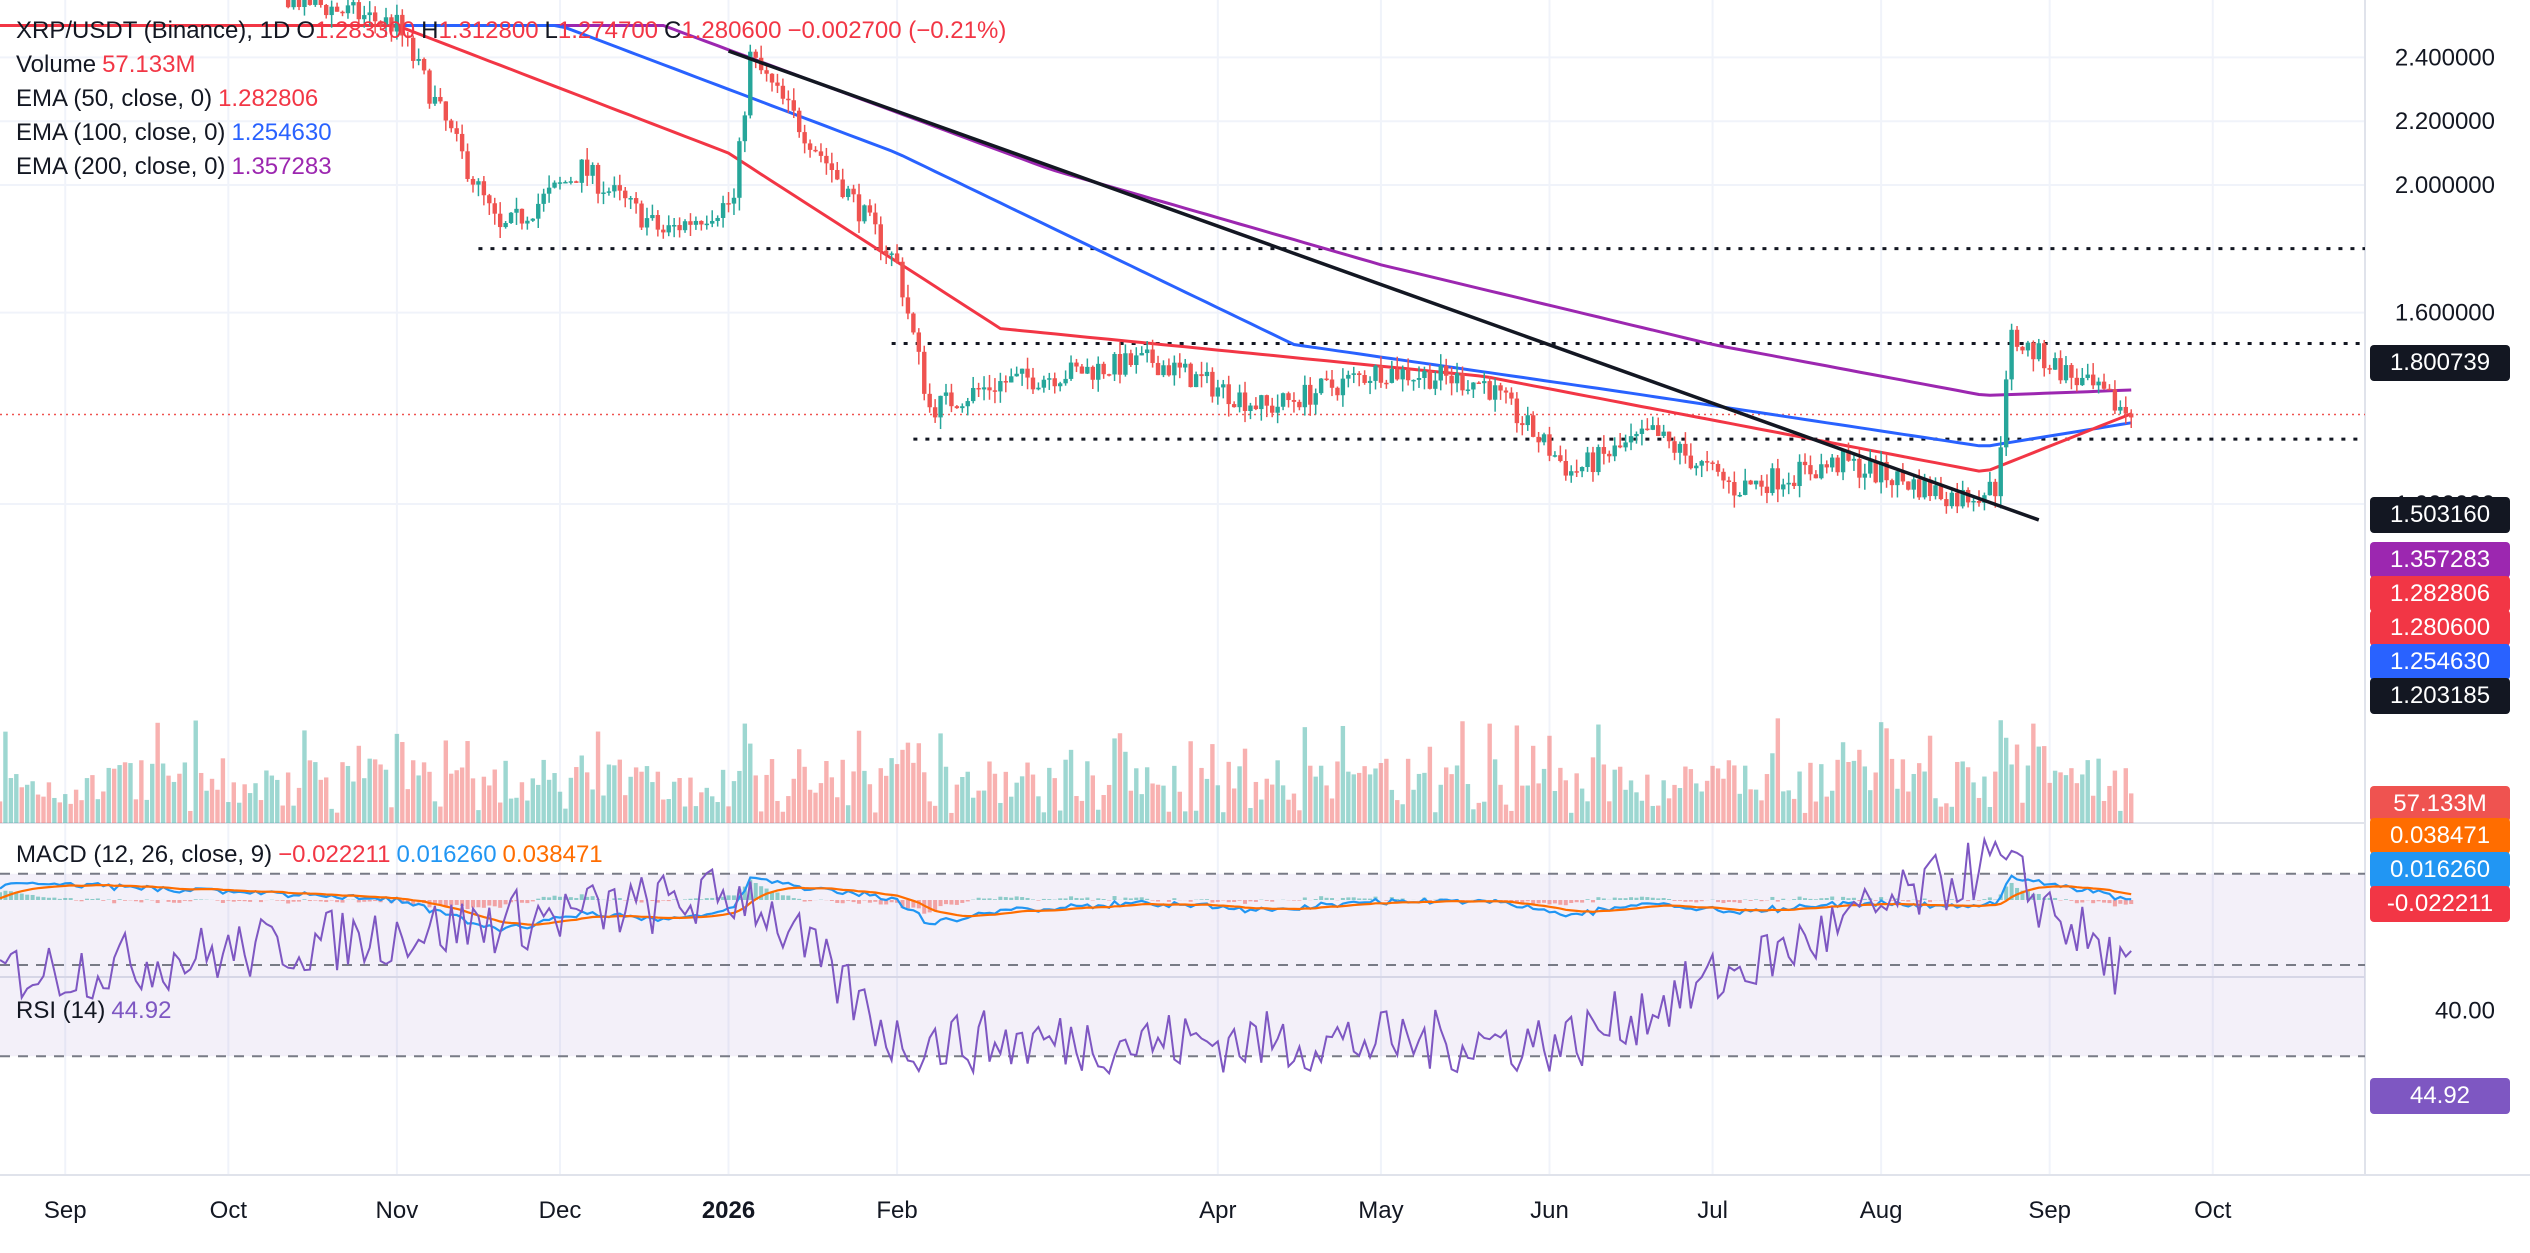 Image resolution: width=2530 pixels, height=1253 pixels. What do you see at coordinates (430, 30) in the screenshot?
I see `legend-high-label: H` at bounding box center [430, 30].